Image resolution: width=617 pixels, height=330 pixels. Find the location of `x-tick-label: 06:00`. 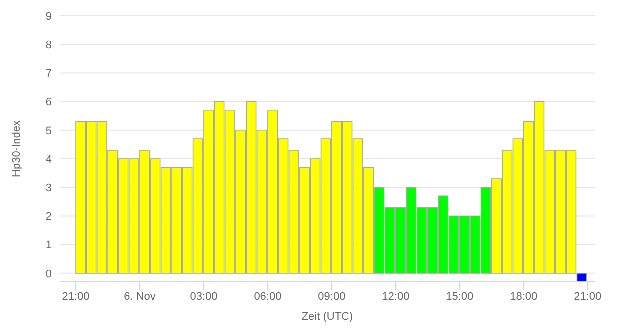

x-tick-label: 06:00 is located at coordinates (268, 296).